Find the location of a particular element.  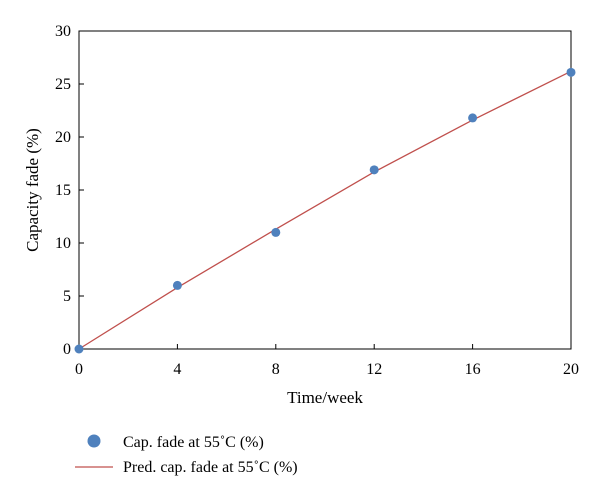

y-tick-label: 10 is located at coordinates (63, 243).